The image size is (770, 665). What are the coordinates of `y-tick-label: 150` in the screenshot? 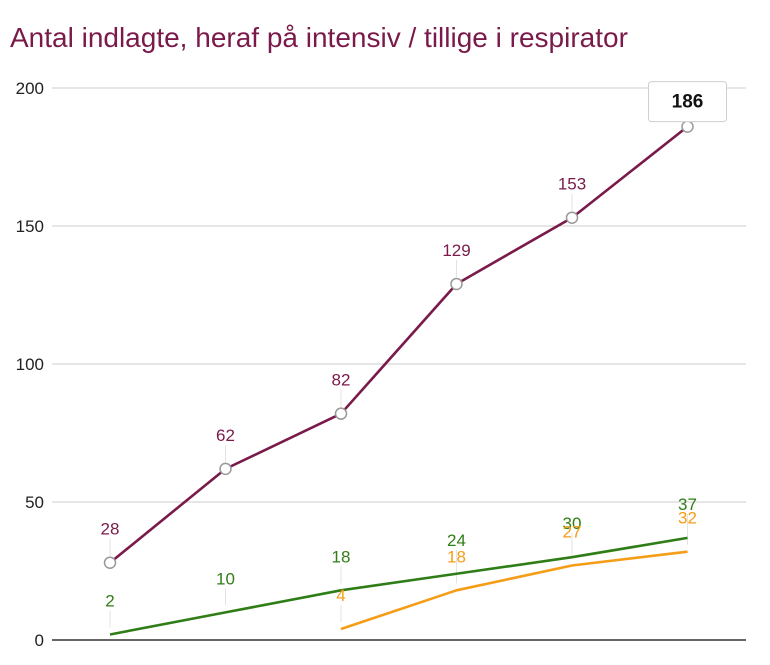 It's located at (30, 226).